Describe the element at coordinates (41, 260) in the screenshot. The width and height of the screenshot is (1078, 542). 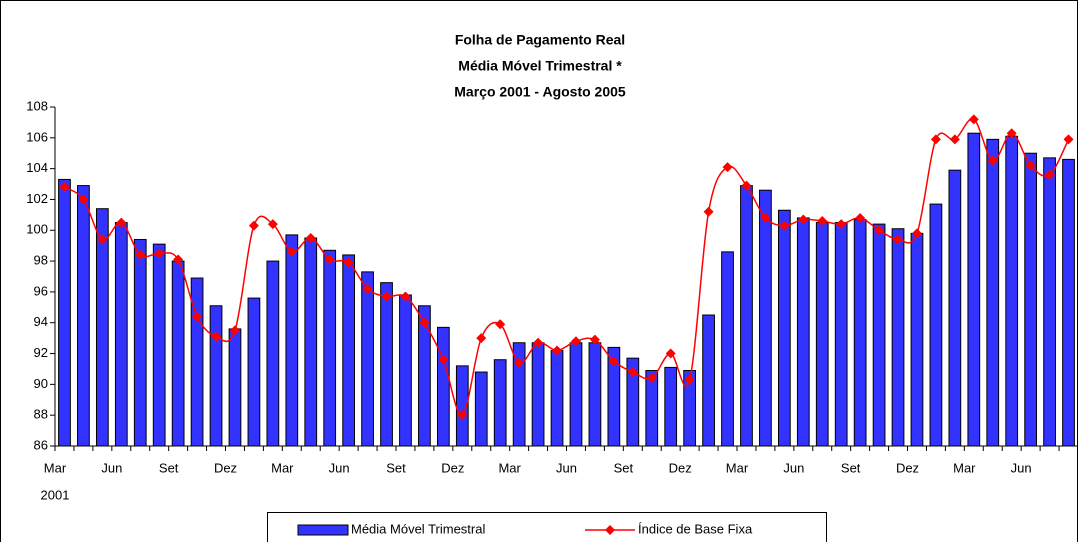
I see `y-tick-label: 98` at that location.